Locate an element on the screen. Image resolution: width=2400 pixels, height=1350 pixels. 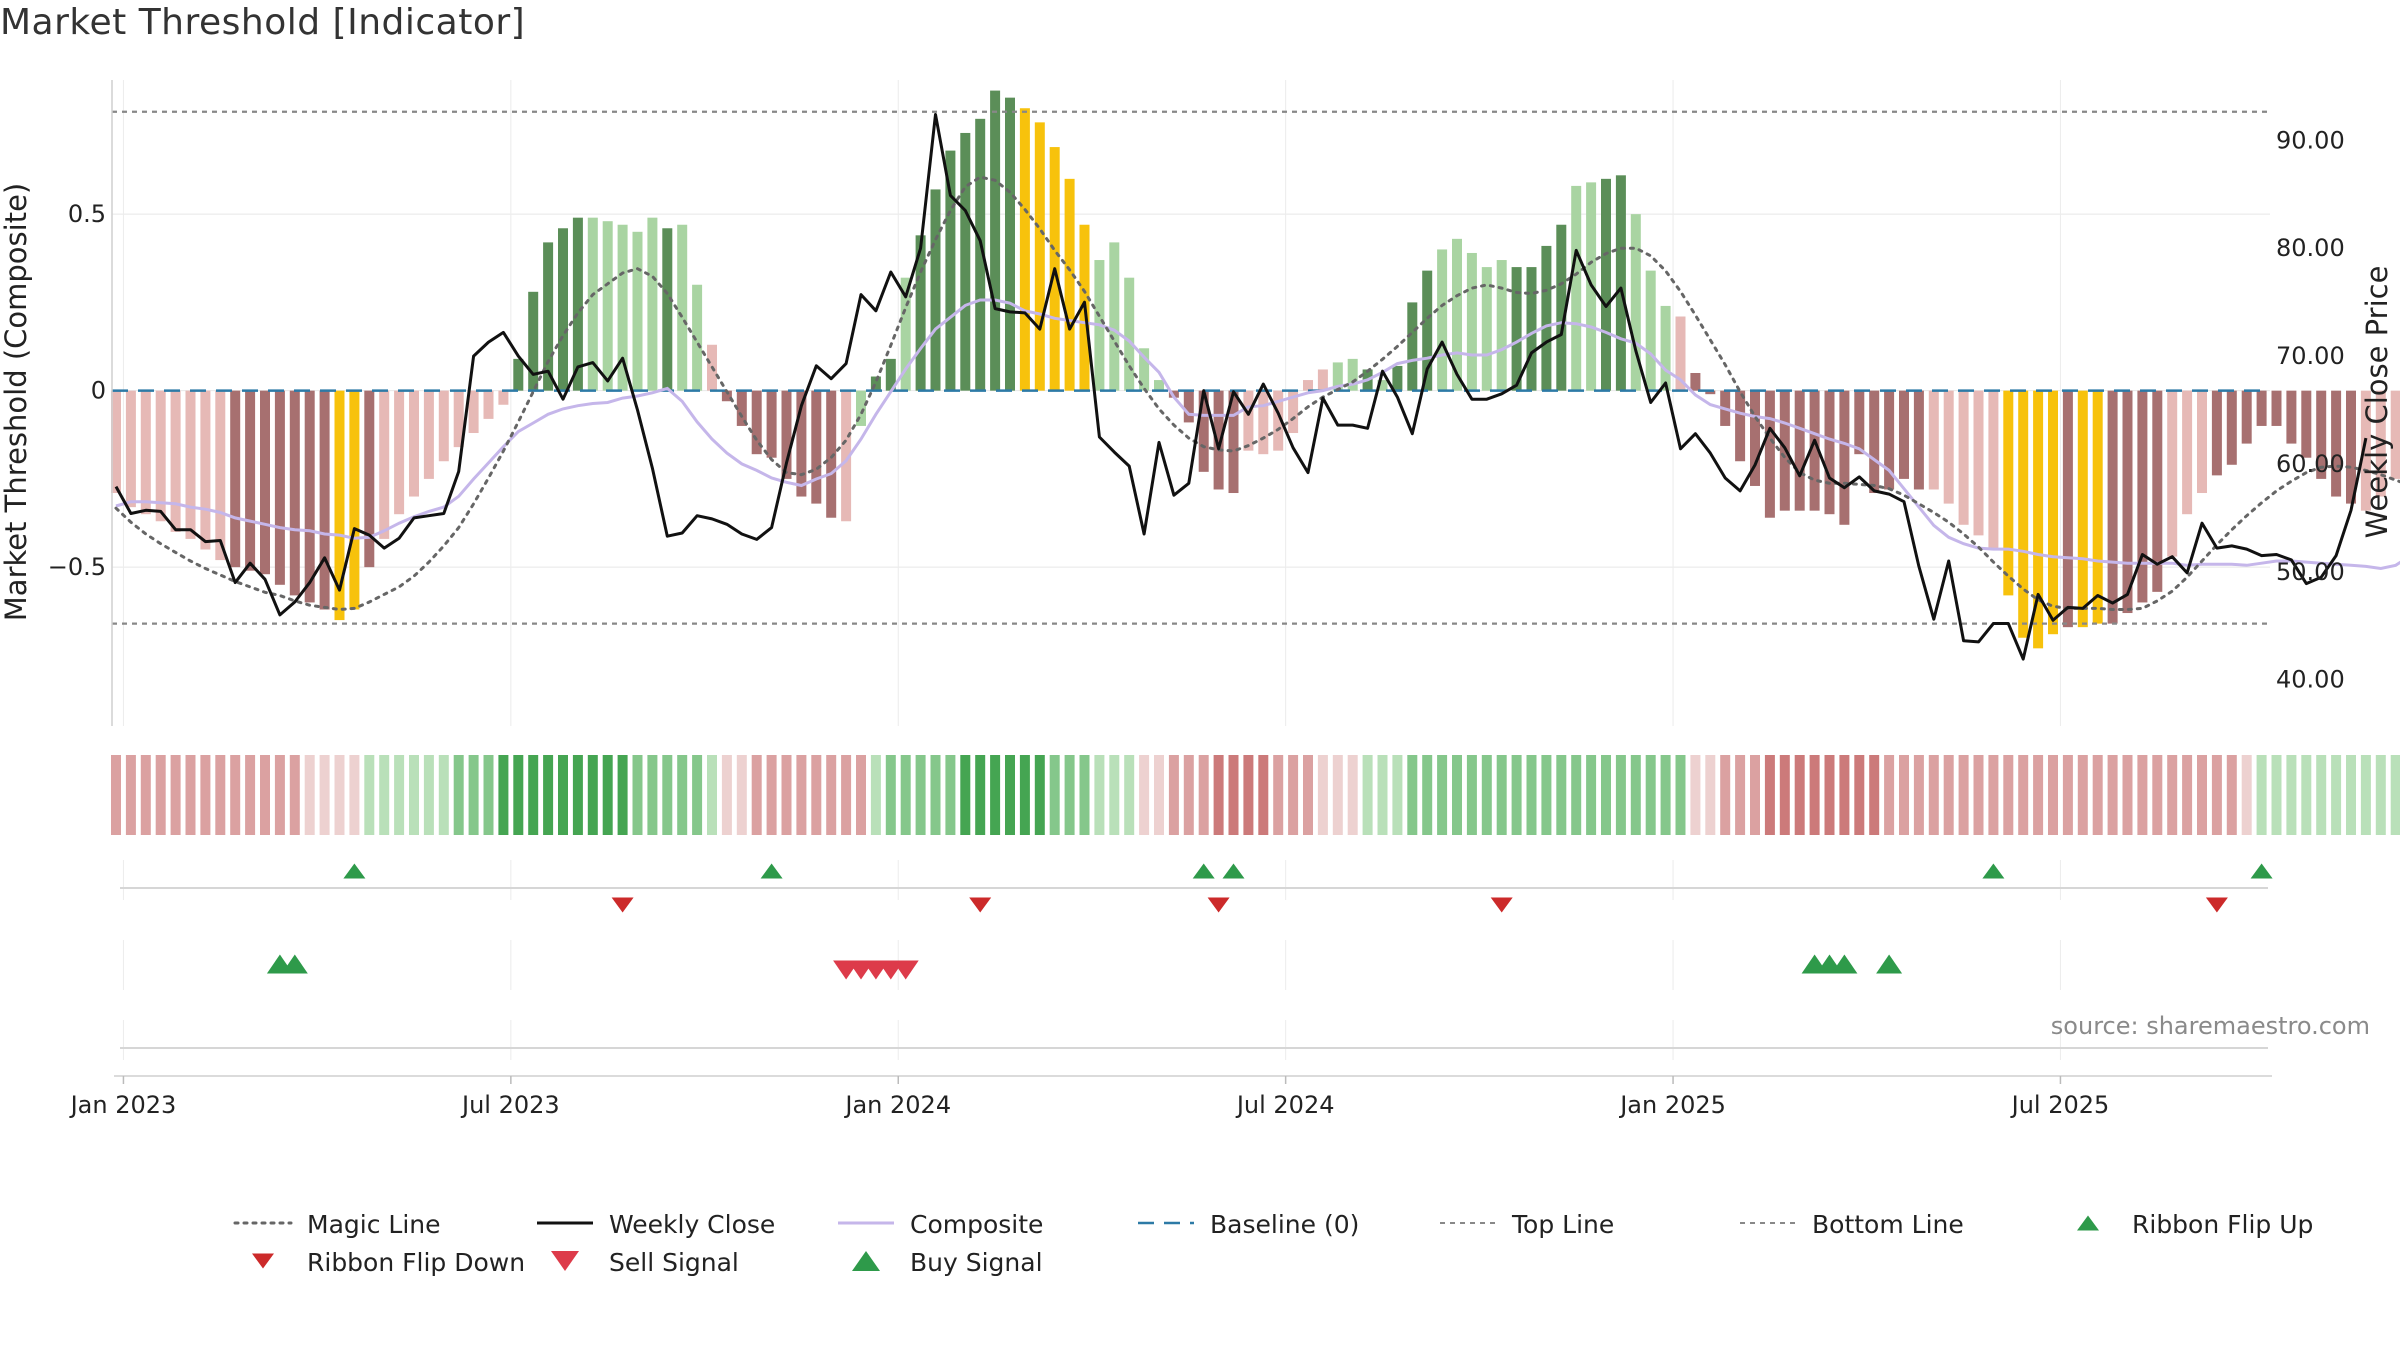
ribbon-flip-up-marker is located at coordinates (354, 871).